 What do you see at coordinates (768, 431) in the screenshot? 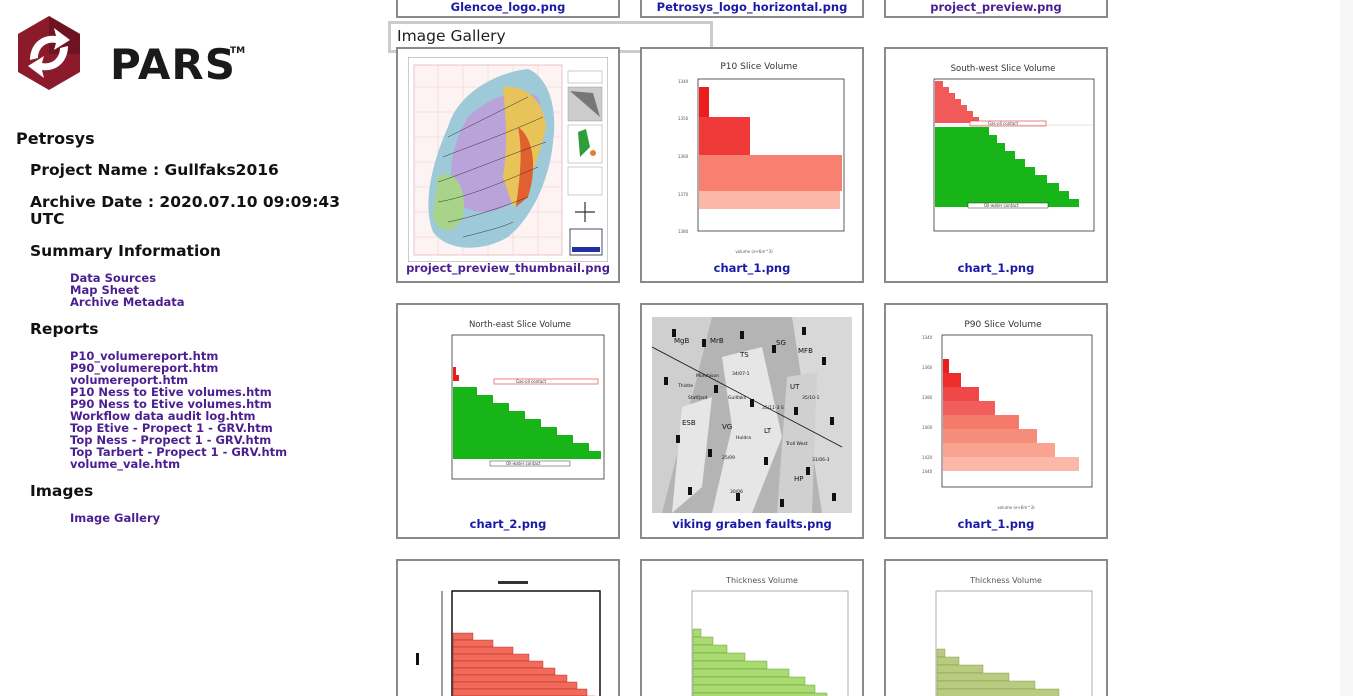
I see `svg-text: LT` at bounding box center [768, 431].